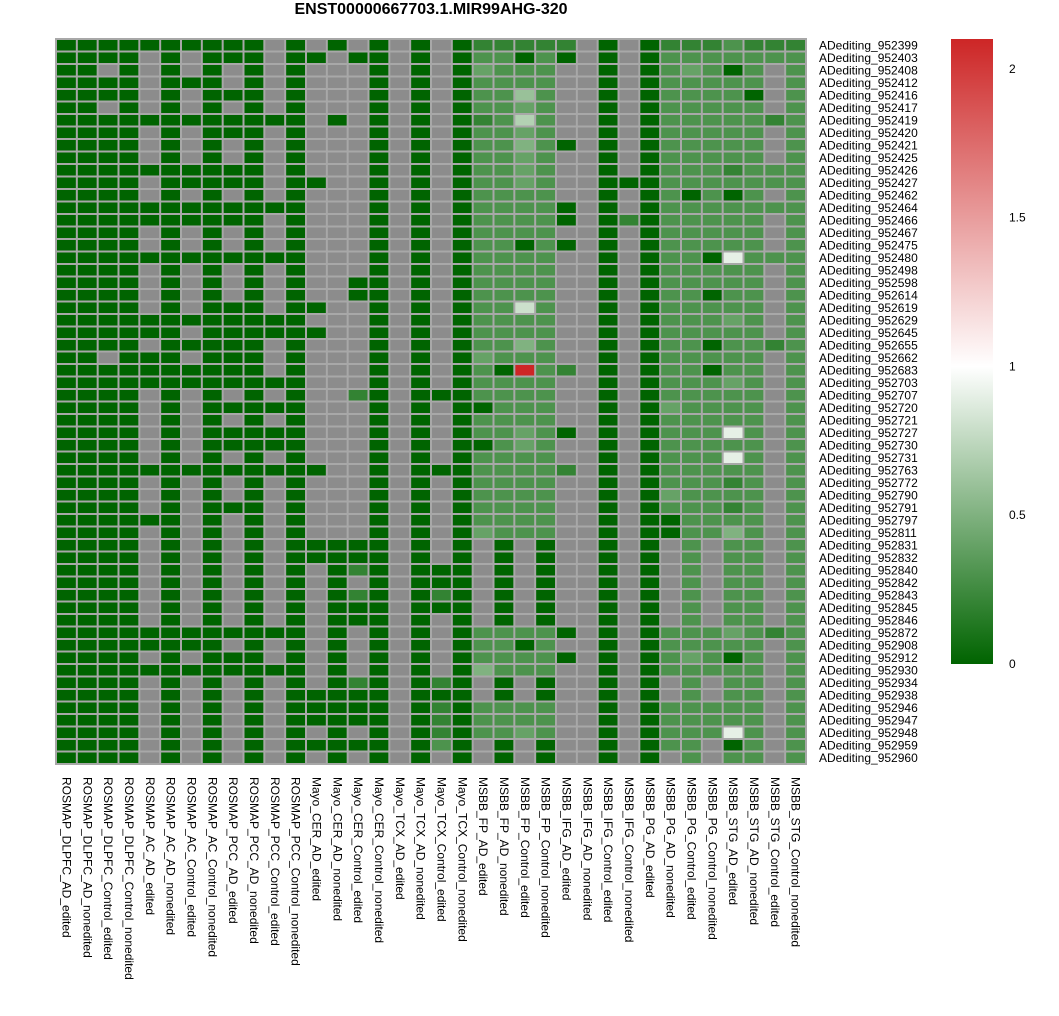 This screenshot has width=1059, height=1016. I want to click on row-label: ADediting_952629, so click(868, 320).